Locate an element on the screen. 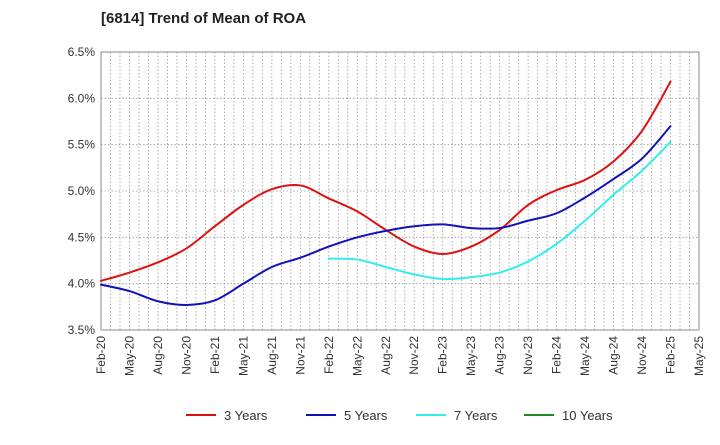 The height and width of the screenshot is (445, 720). y-tick-label: 5.5% is located at coordinates (82, 145).